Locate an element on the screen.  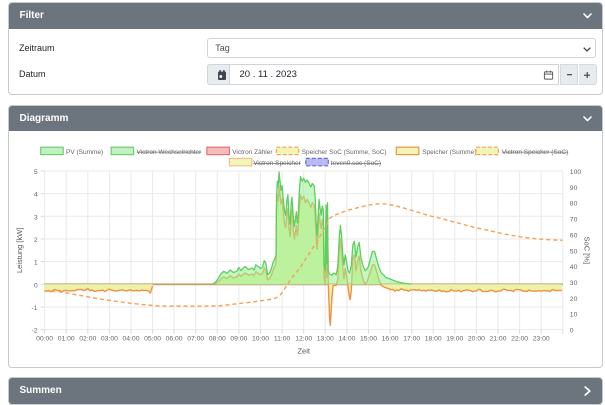
svg-text: 02:00 is located at coordinates (87, 339).